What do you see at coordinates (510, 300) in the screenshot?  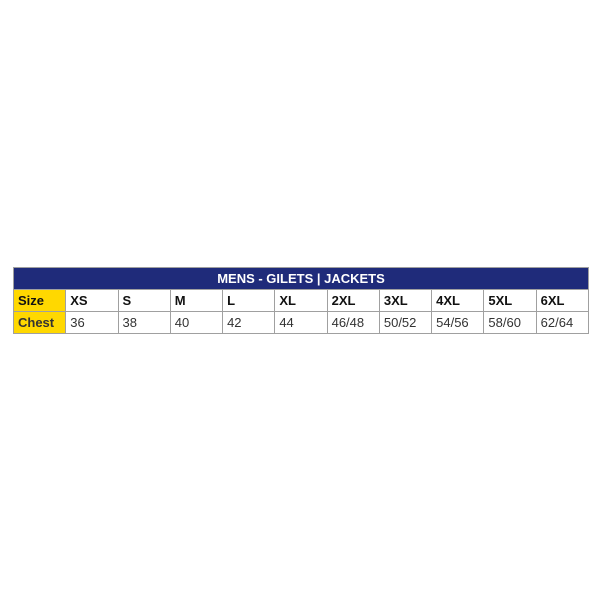 I see `table-cell: 5XL` at bounding box center [510, 300].